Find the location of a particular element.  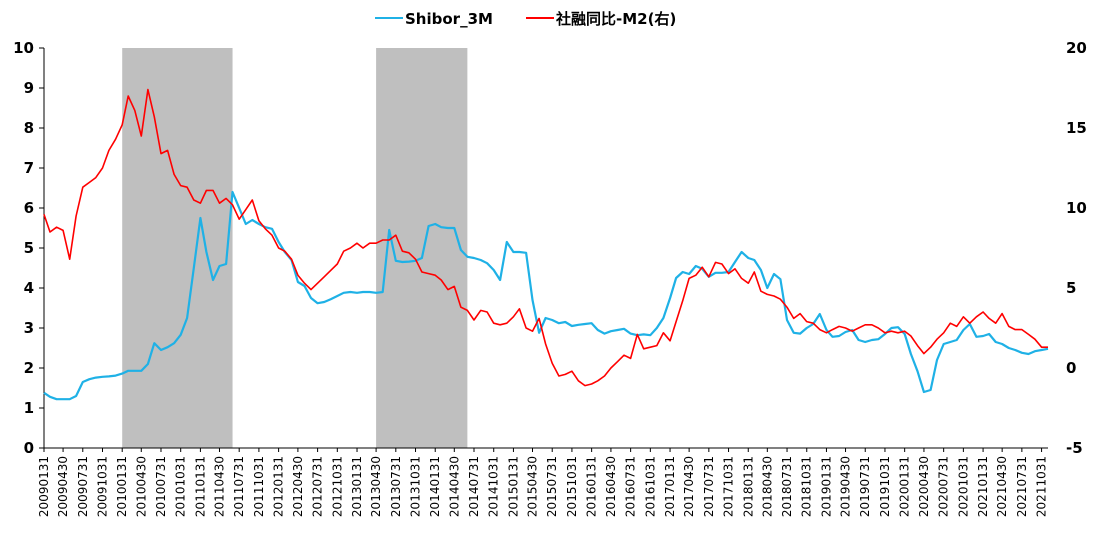

y-left-tick-label: 7 is located at coordinates (29, 168).